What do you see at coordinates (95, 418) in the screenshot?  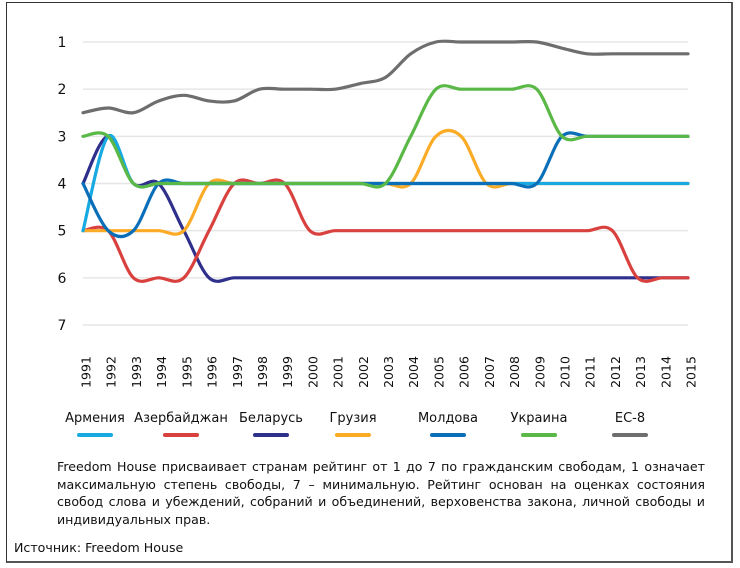 I see `legend-label: Армения` at bounding box center [95, 418].